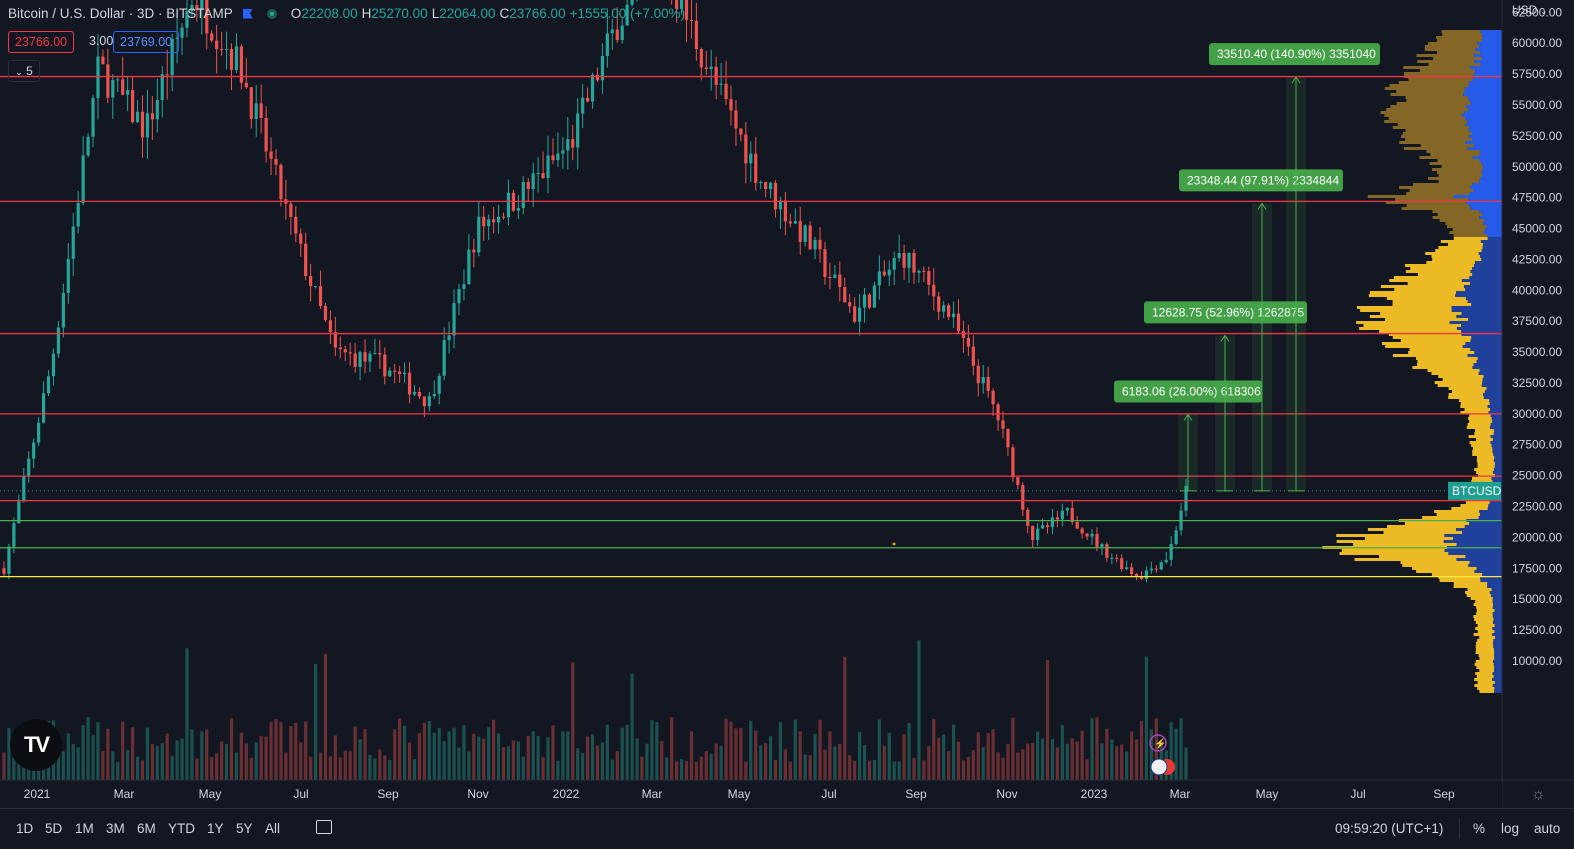 The height and width of the screenshot is (849, 1574). What do you see at coordinates (504, 13) in the screenshot?
I see `close-key: C` at bounding box center [504, 13].